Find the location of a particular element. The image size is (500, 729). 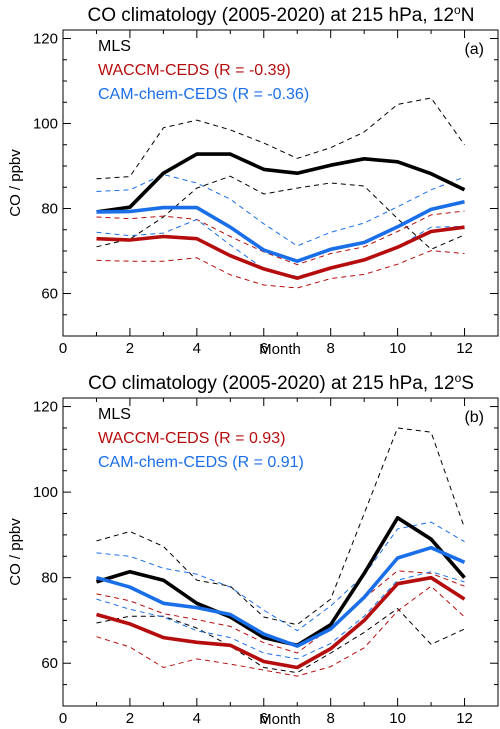

x-tick-label-b: 6 is located at coordinates (264, 718).